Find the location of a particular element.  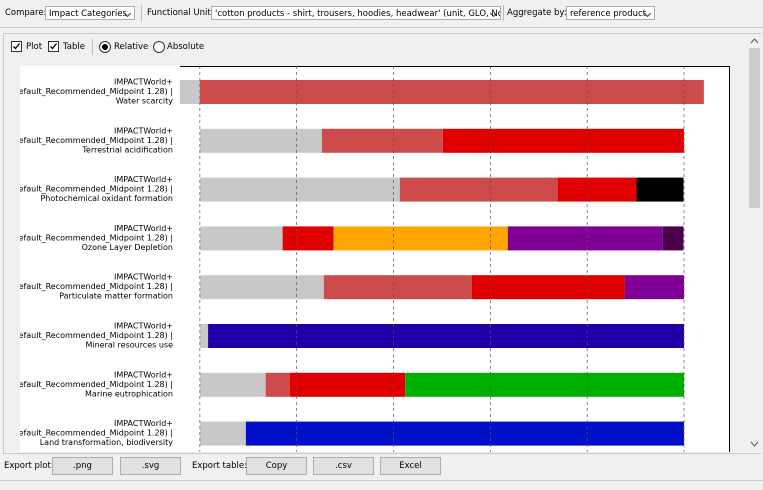

export-button: Copy is located at coordinates (276, 466).